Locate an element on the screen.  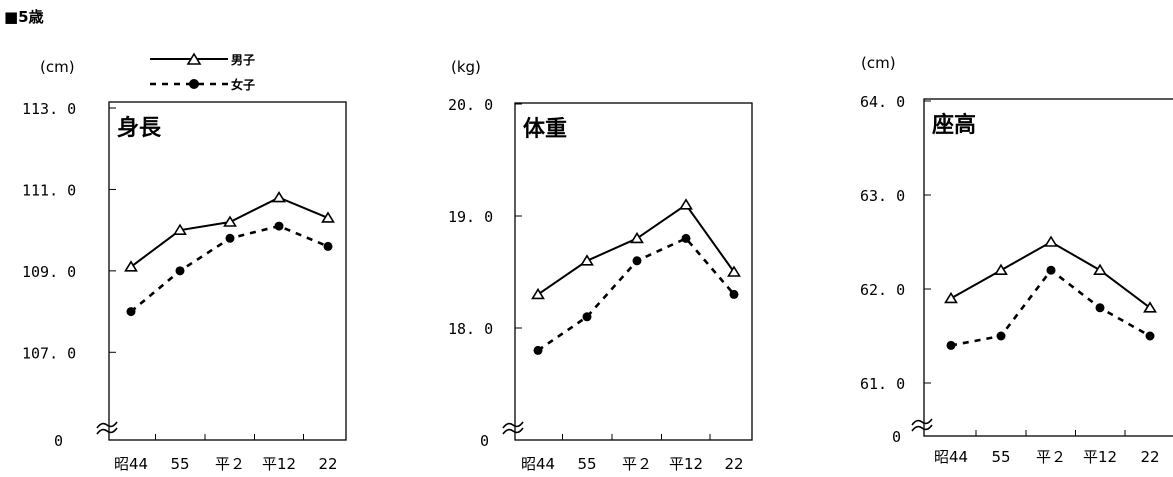
y-tick-label: 19. 0 is located at coordinates (470, 217).